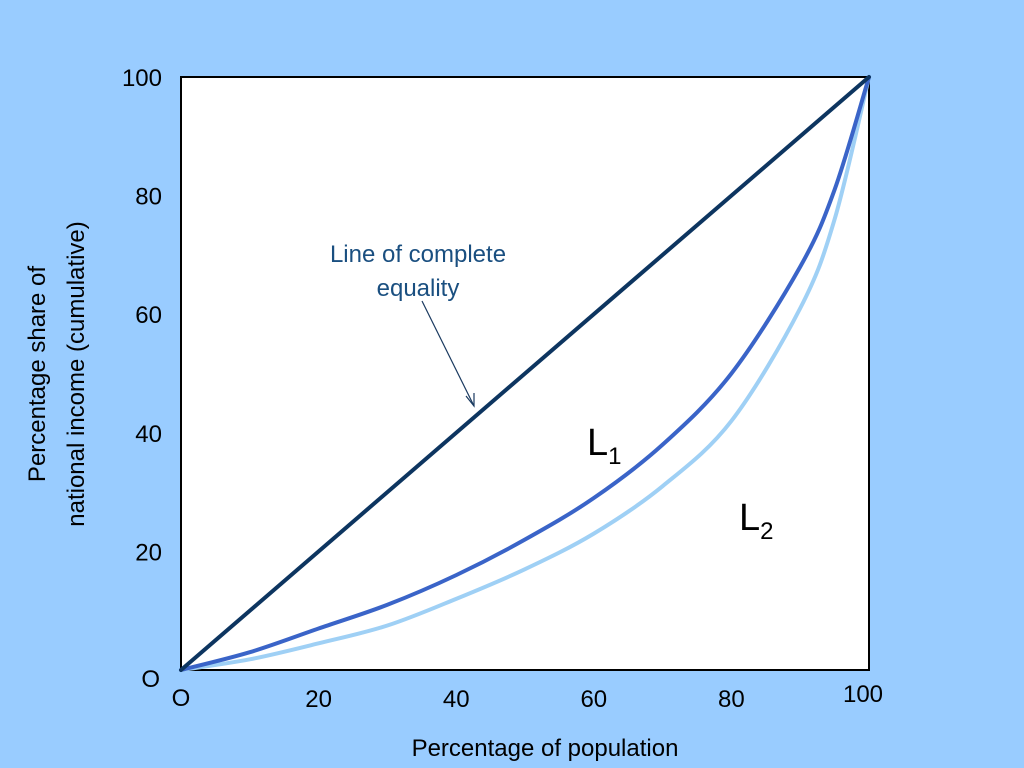 Image resolution: width=1024 pixels, height=768 pixels. What do you see at coordinates (318, 699) in the screenshot?
I see `x-tick-label-20: 20` at bounding box center [318, 699].